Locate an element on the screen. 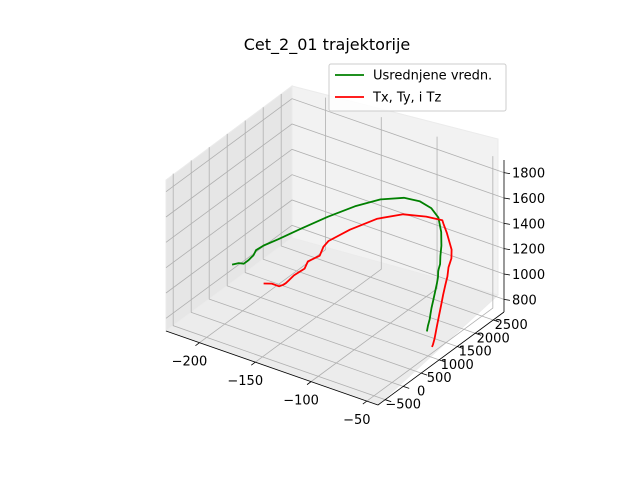  z-tick-label: 800 is located at coordinates (524, 300).